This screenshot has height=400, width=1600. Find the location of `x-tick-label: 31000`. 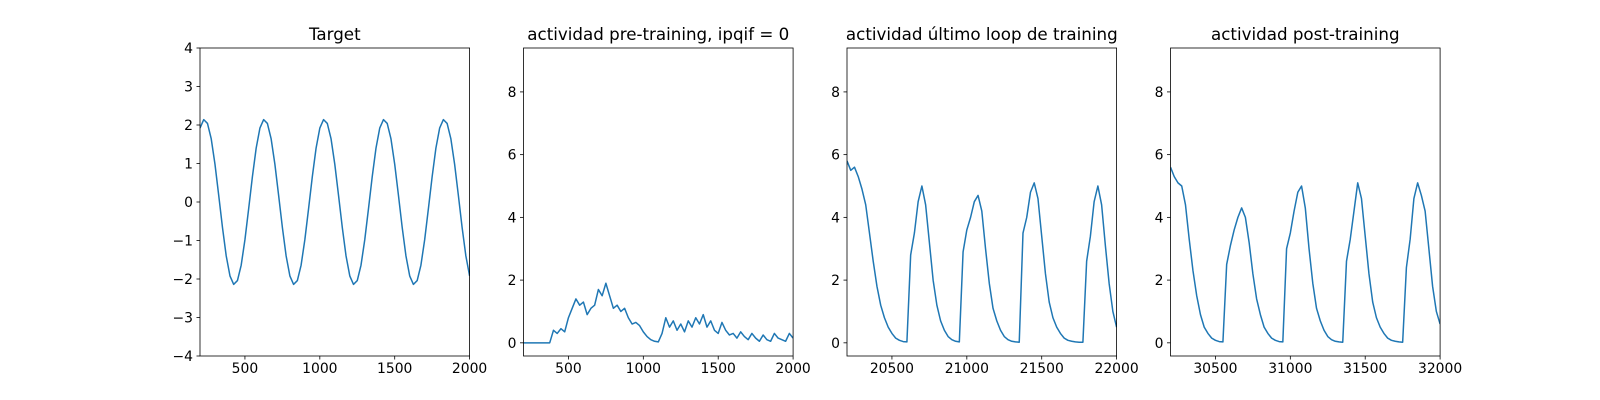

x-tick-label: 31000 is located at coordinates (1290, 369).